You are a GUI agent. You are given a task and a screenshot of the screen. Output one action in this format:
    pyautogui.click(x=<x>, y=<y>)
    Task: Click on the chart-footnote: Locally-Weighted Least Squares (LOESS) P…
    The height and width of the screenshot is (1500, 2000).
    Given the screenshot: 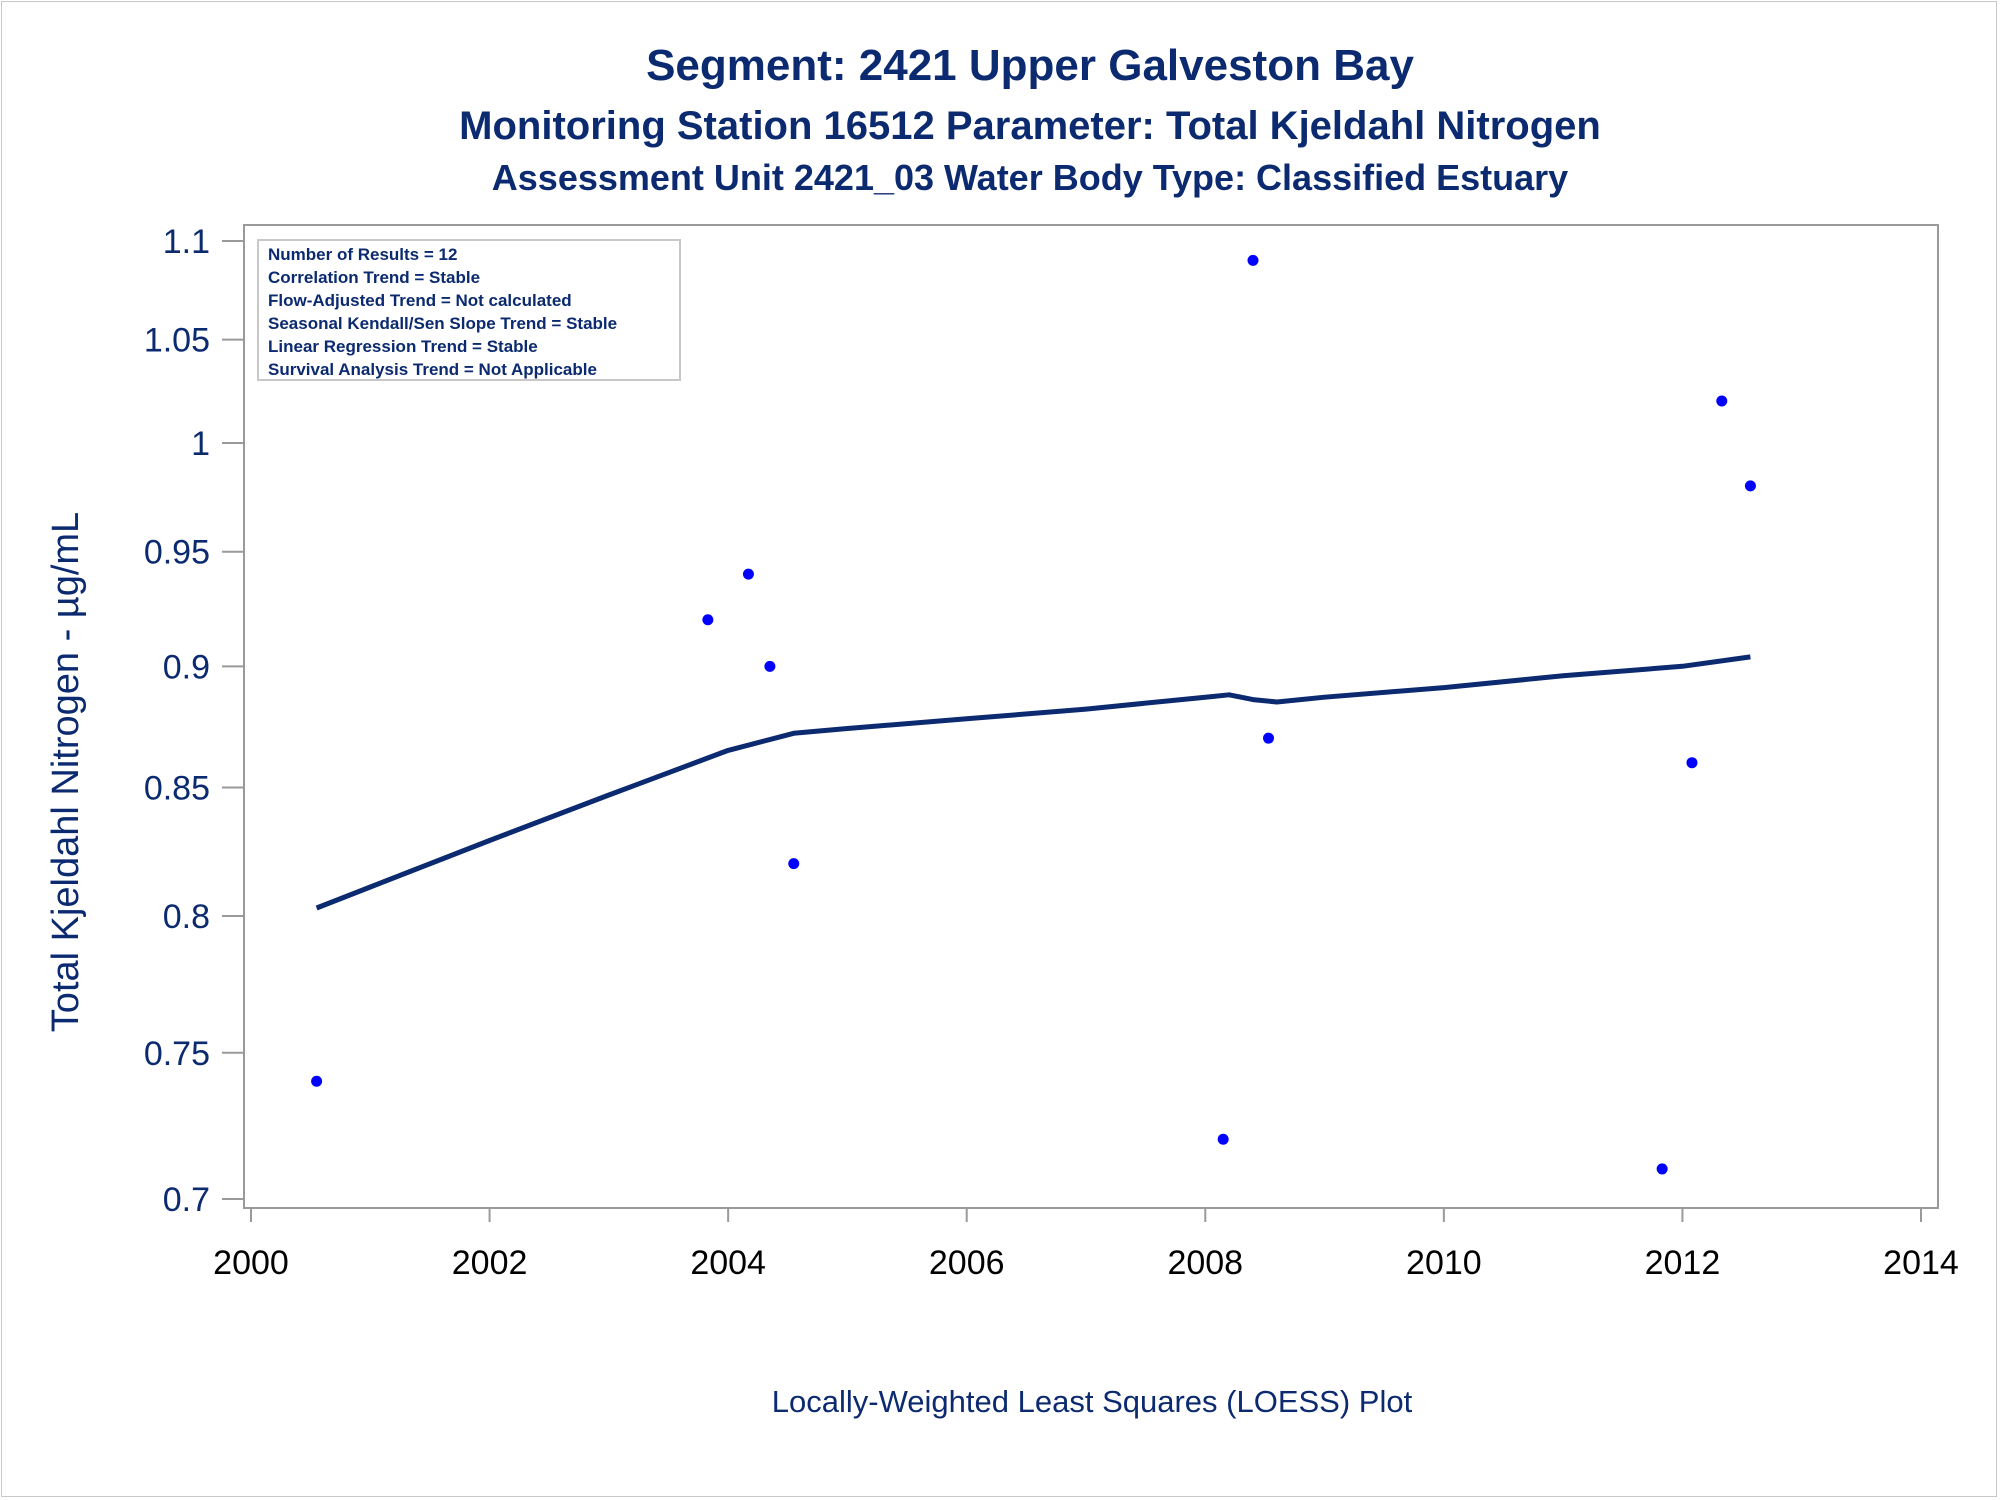 What is the action you would take?
    pyautogui.click(x=1092, y=1401)
    